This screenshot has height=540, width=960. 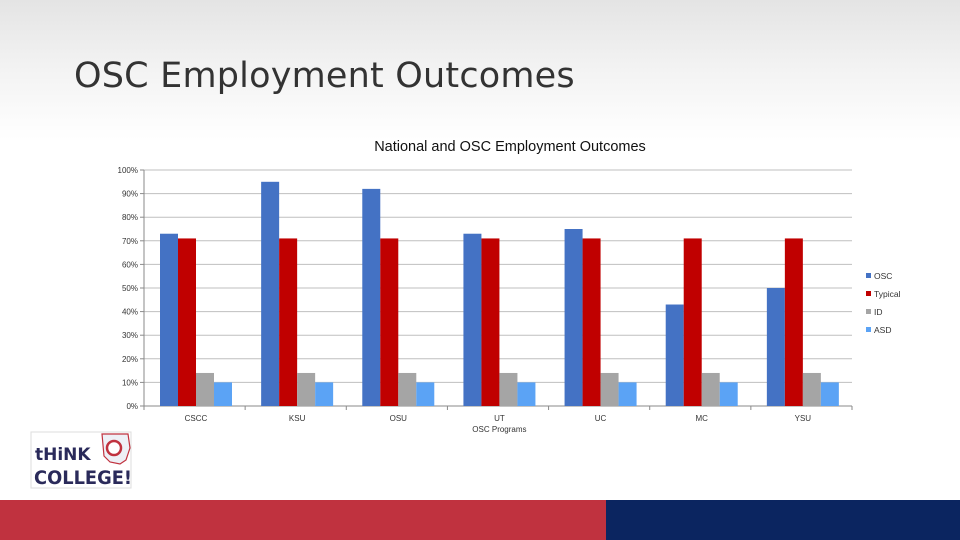 What do you see at coordinates (130, 217) in the screenshot?
I see `y-tick-label: 80%` at bounding box center [130, 217].